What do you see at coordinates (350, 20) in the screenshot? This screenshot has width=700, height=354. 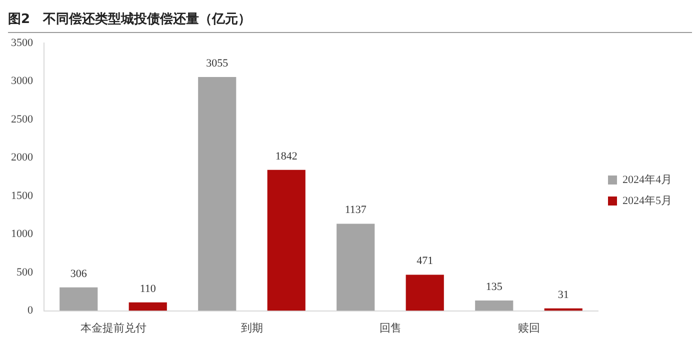 I see `chart-title: 图2 不同偿还类型城投债偿还量（亿元）` at bounding box center [350, 20].